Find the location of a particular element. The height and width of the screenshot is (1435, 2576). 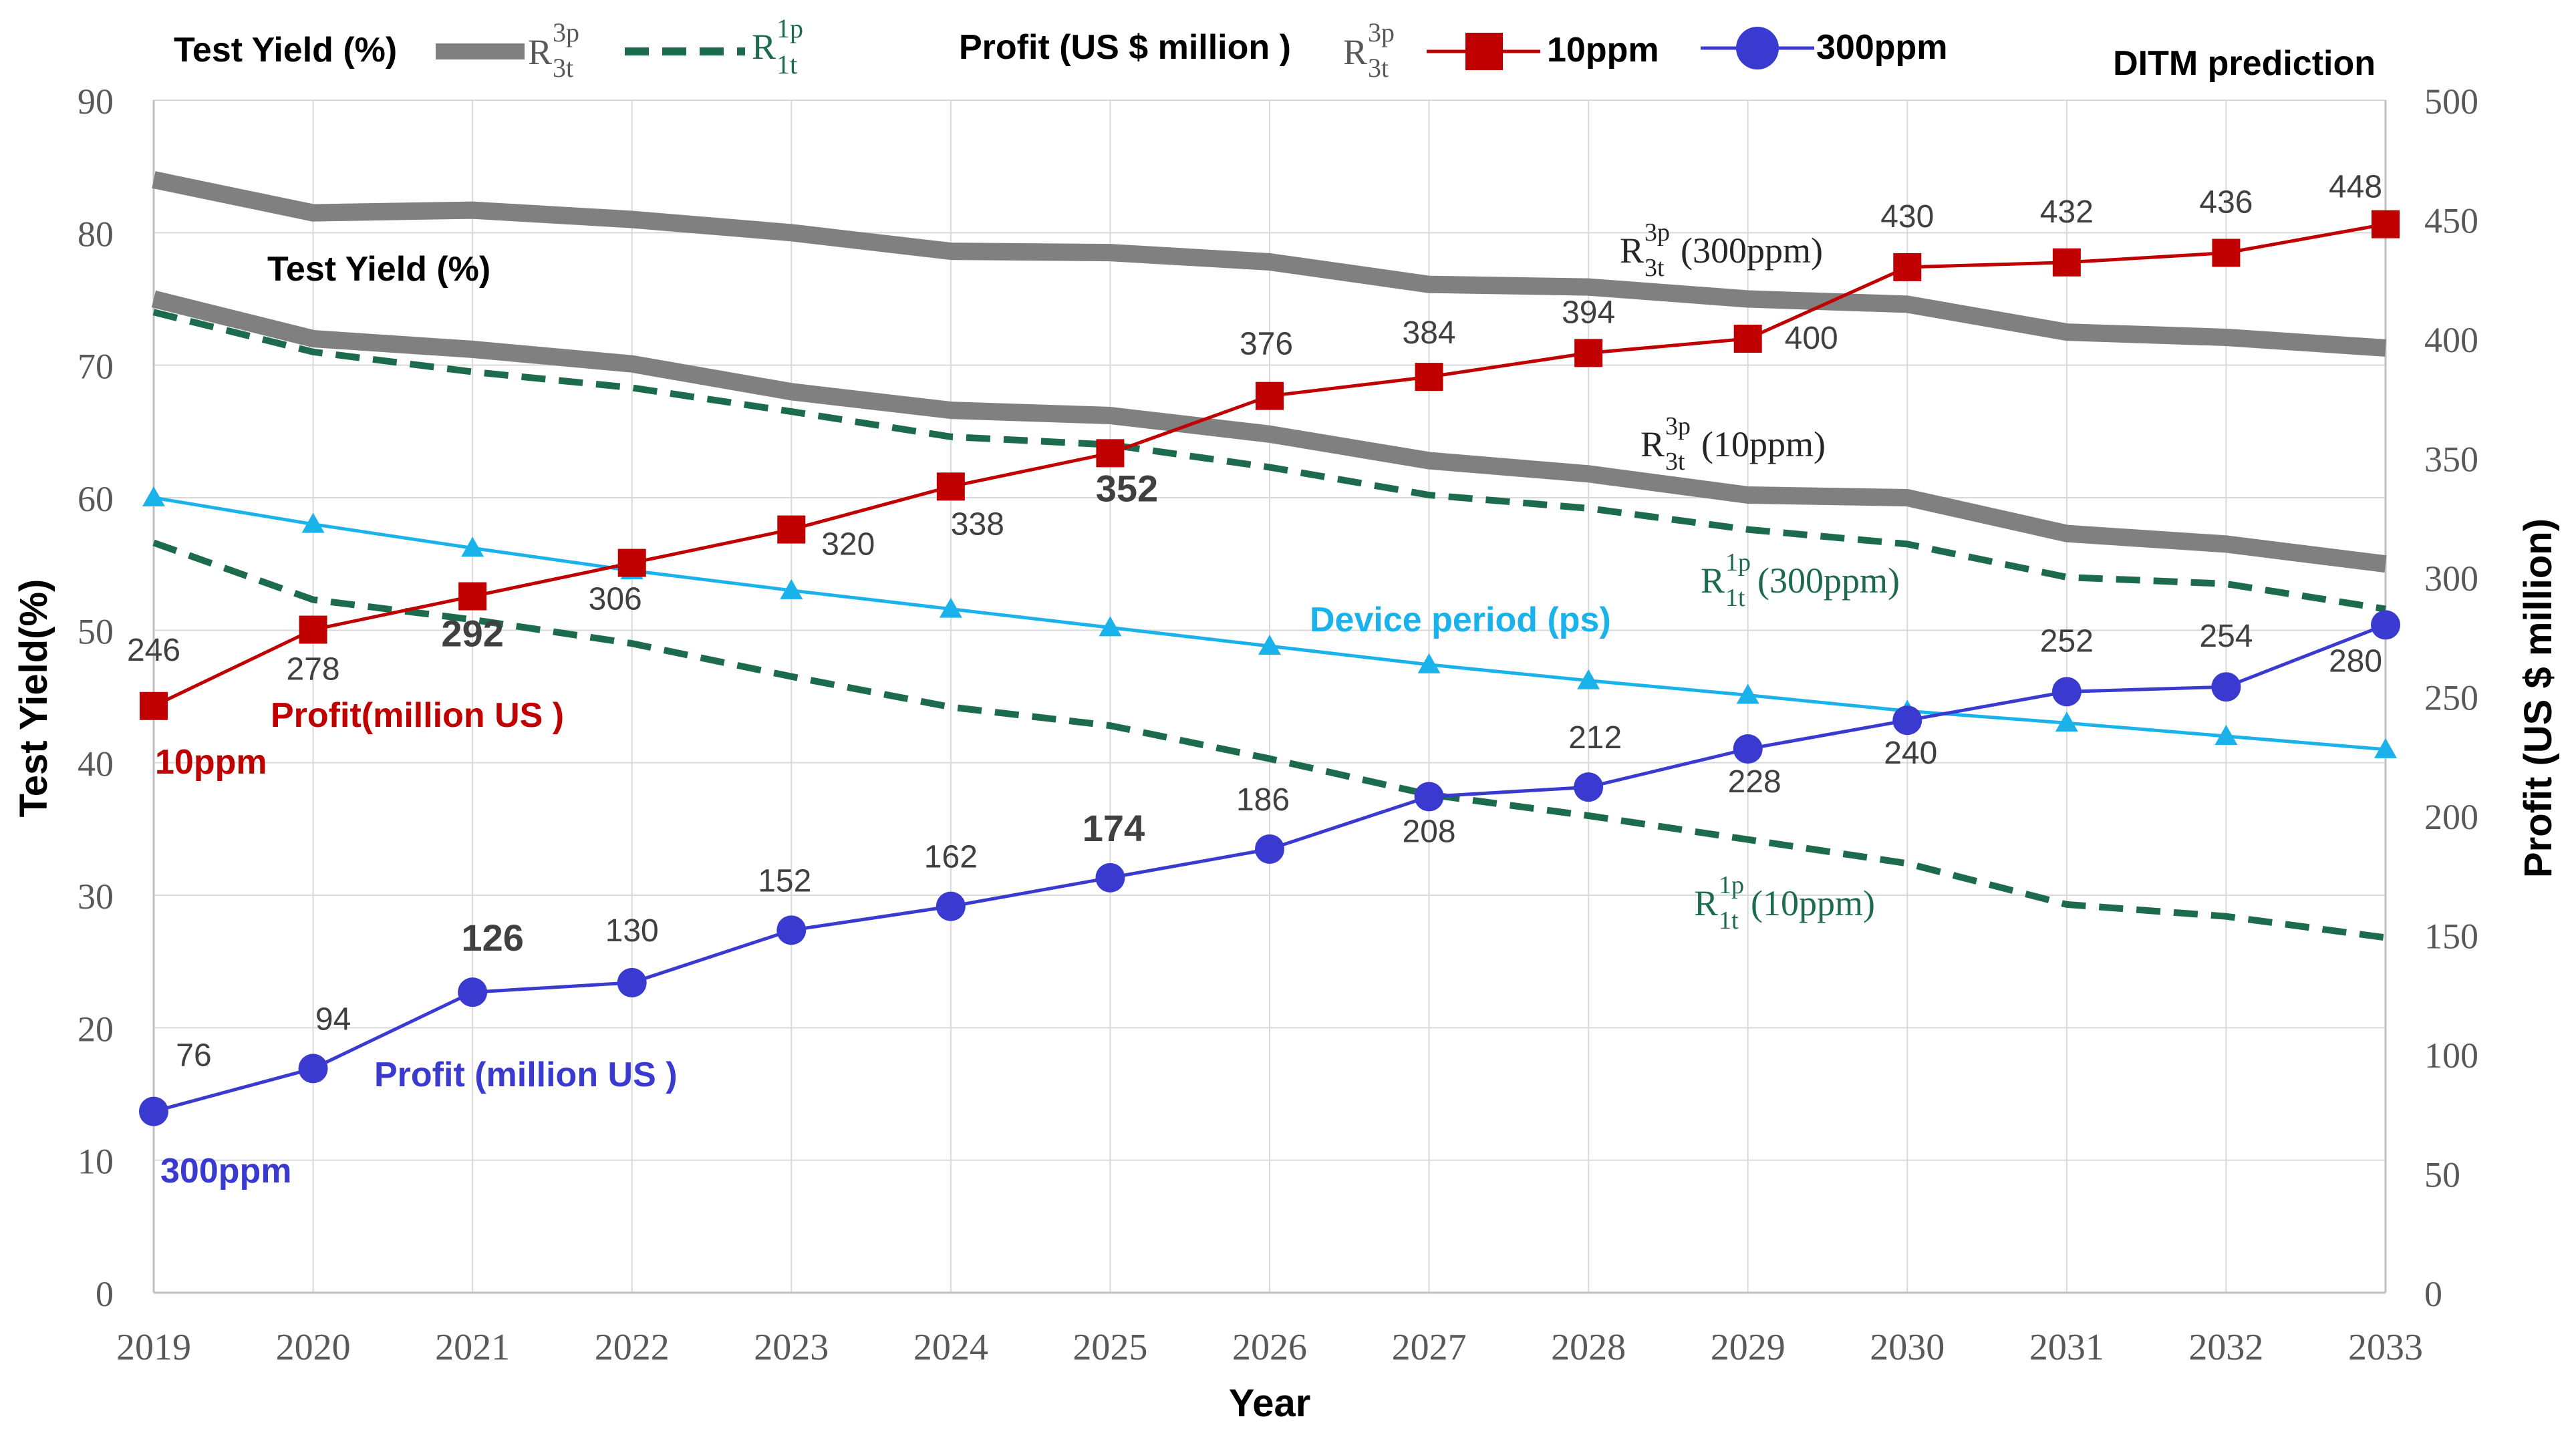

legend-blue-circle-marker is located at coordinates (1757, 48).